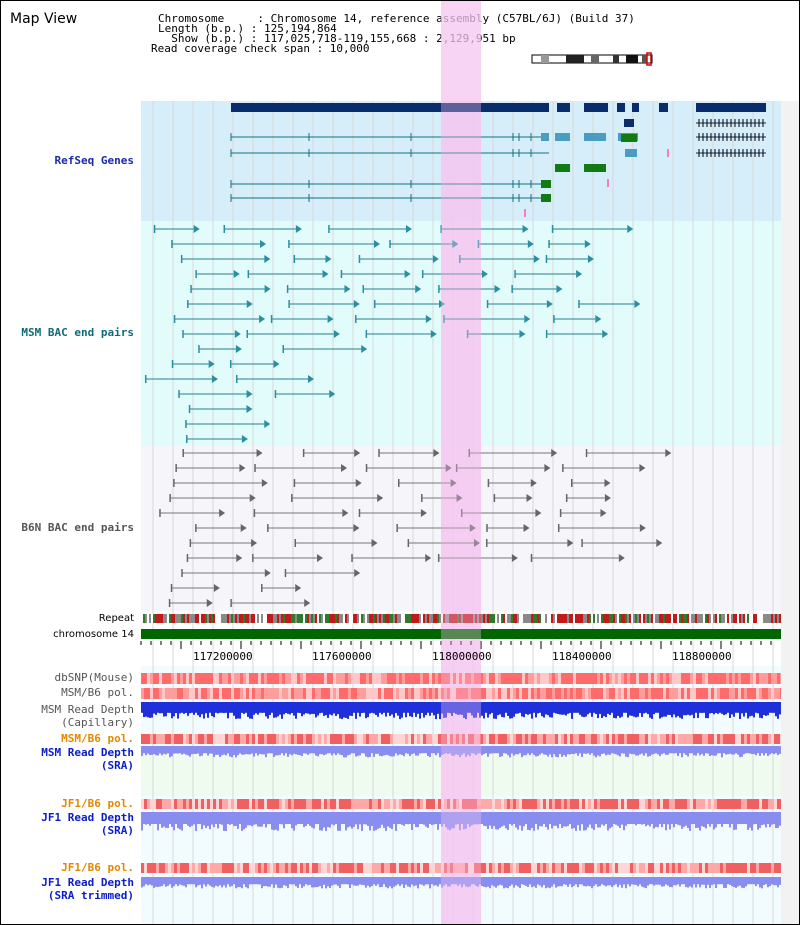 The width and height of the screenshot is (800, 925). What do you see at coordinates (545, 137) in the screenshot?
I see `gene-exon` at bounding box center [545, 137].